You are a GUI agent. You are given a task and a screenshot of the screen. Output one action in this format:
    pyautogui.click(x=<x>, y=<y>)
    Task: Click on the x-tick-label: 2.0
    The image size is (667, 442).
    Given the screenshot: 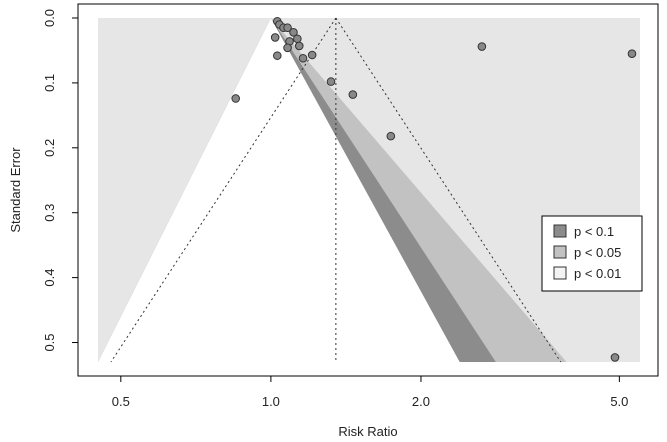 What is the action you would take?
    pyautogui.click(x=421, y=401)
    